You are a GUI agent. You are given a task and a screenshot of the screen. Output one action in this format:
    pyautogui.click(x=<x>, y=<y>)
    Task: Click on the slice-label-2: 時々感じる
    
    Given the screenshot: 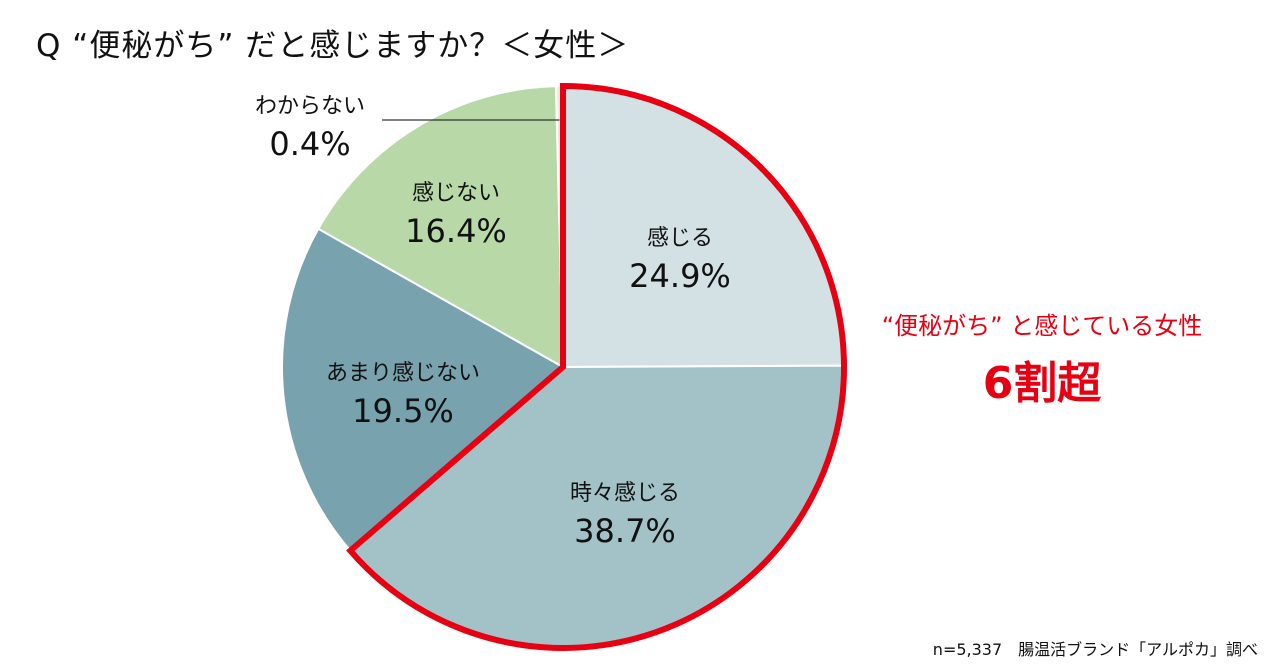 What is the action you would take?
    pyautogui.click(x=625, y=493)
    